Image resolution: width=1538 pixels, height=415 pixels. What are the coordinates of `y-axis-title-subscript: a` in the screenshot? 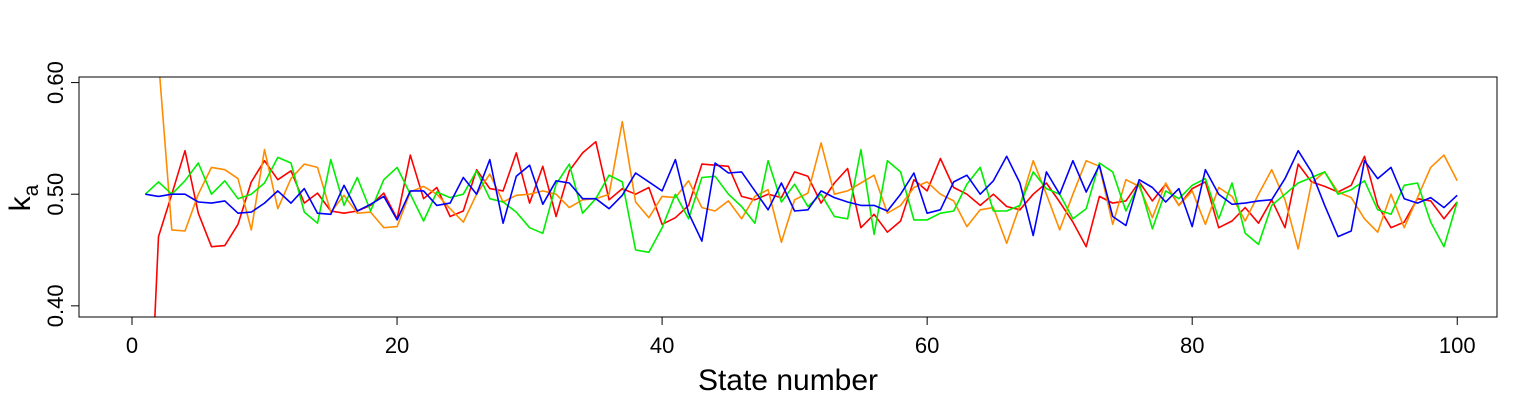 It's located at (31, 190).